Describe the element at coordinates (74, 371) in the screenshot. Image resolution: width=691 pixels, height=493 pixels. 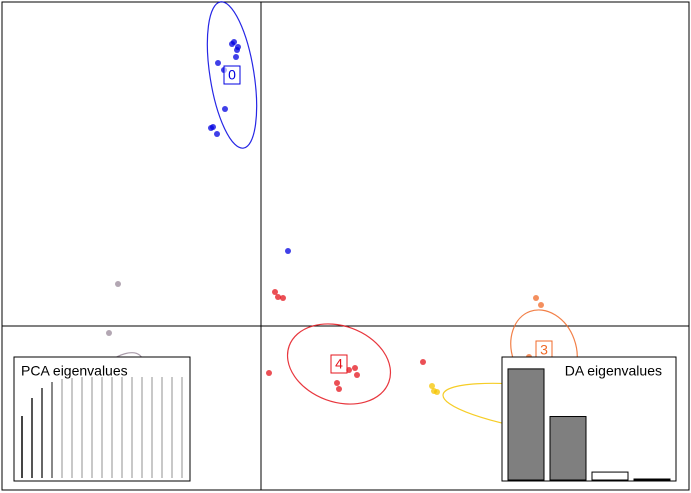
I see `inset-title: PCA eigenvalues` at that location.